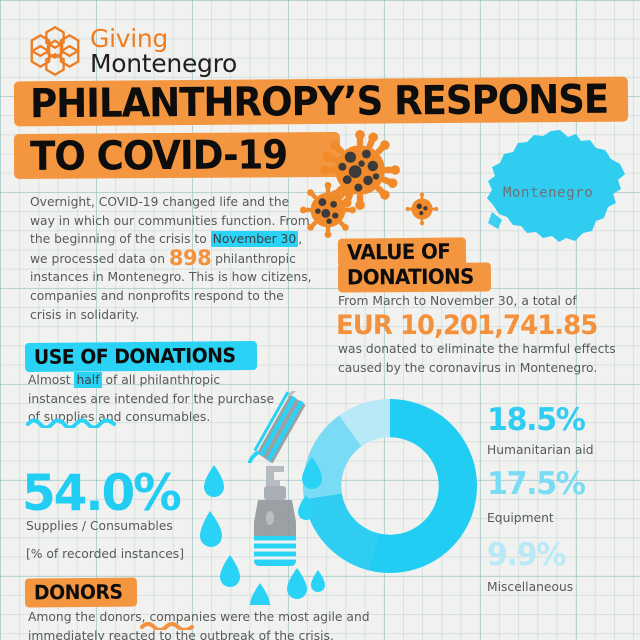 The height and width of the screenshot is (640, 640). What do you see at coordinates (164, 63) in the screenshot?
I see `brand-line-2: Montenegro` at bounding box center [164, 63].